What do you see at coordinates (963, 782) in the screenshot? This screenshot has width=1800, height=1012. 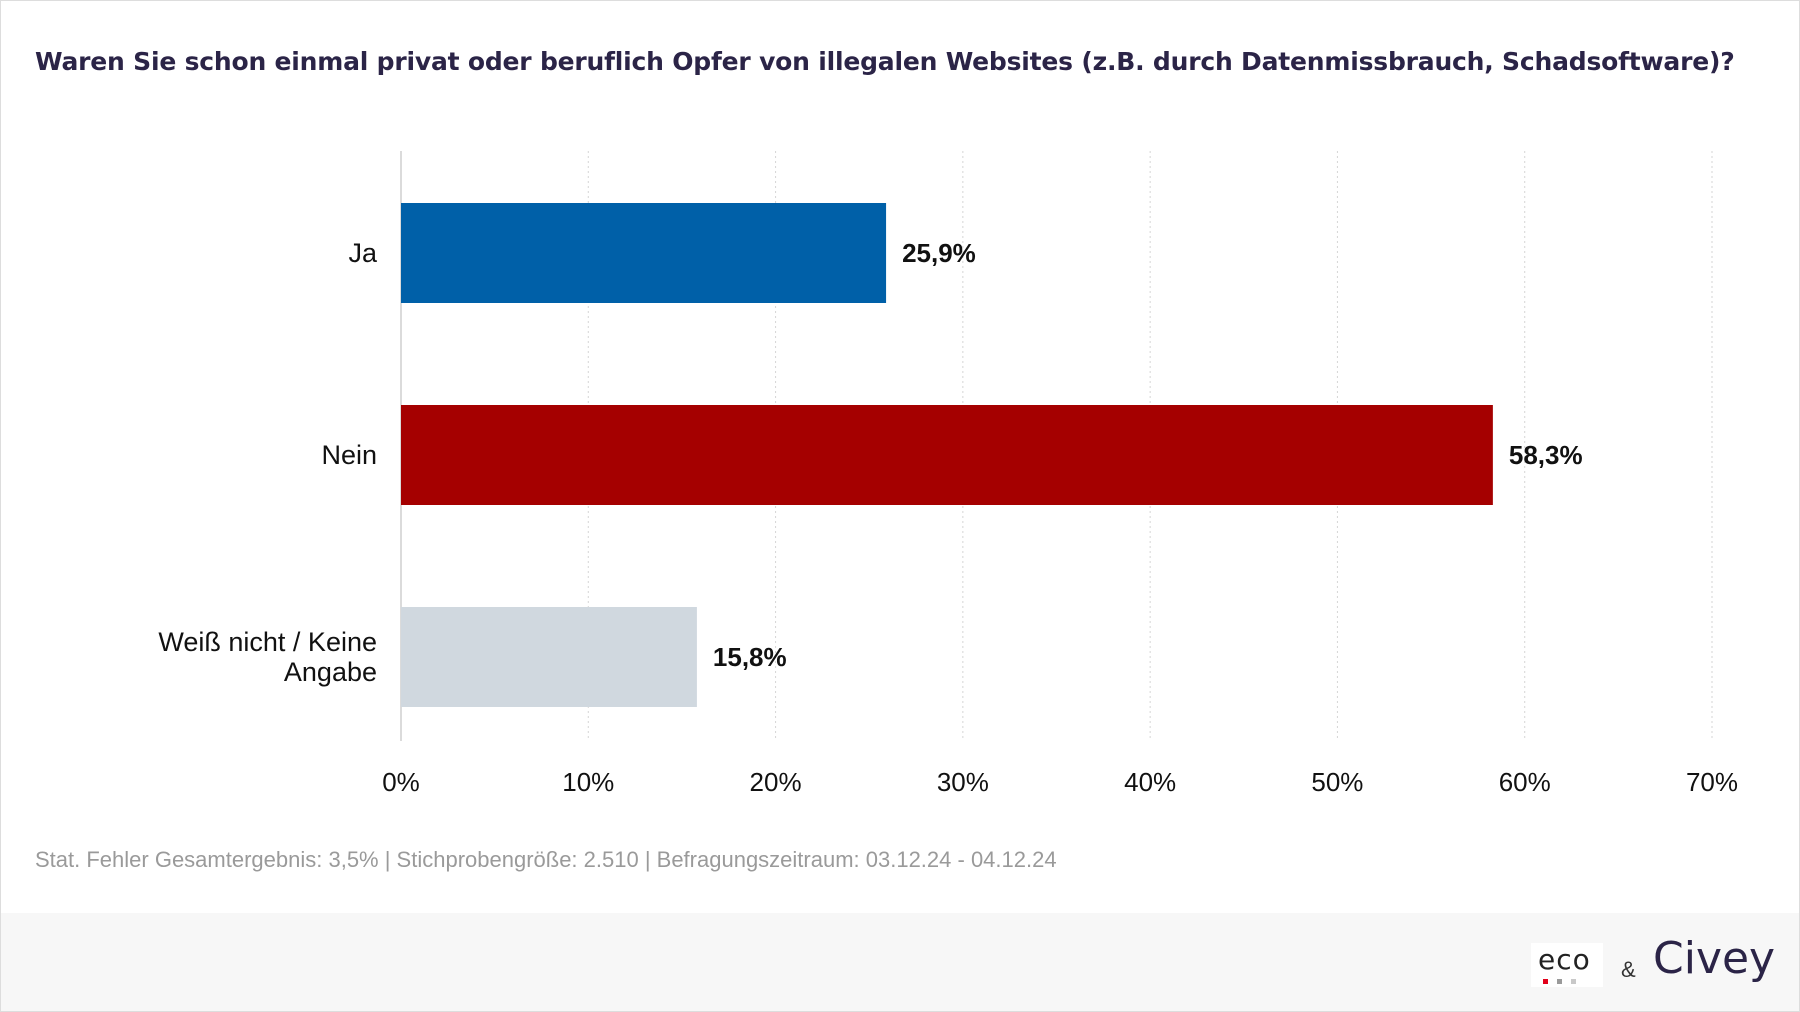 I see `tick-label-30: 30%` at bounding box center [963, 782].